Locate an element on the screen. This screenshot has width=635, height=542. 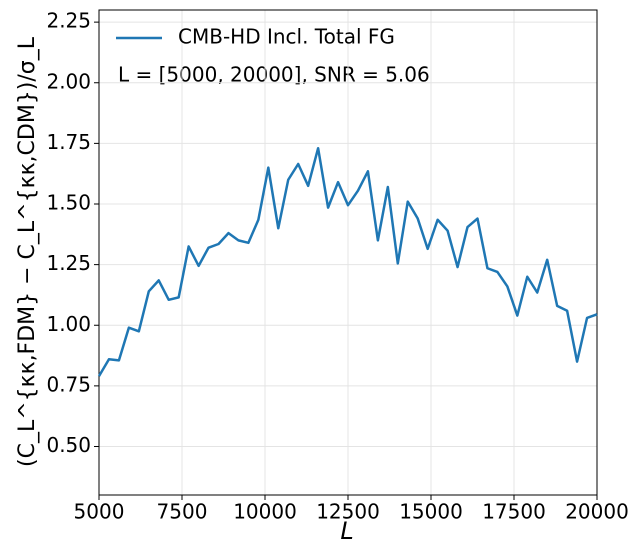
x-axis-label: L is located at coordinates (346, 529).